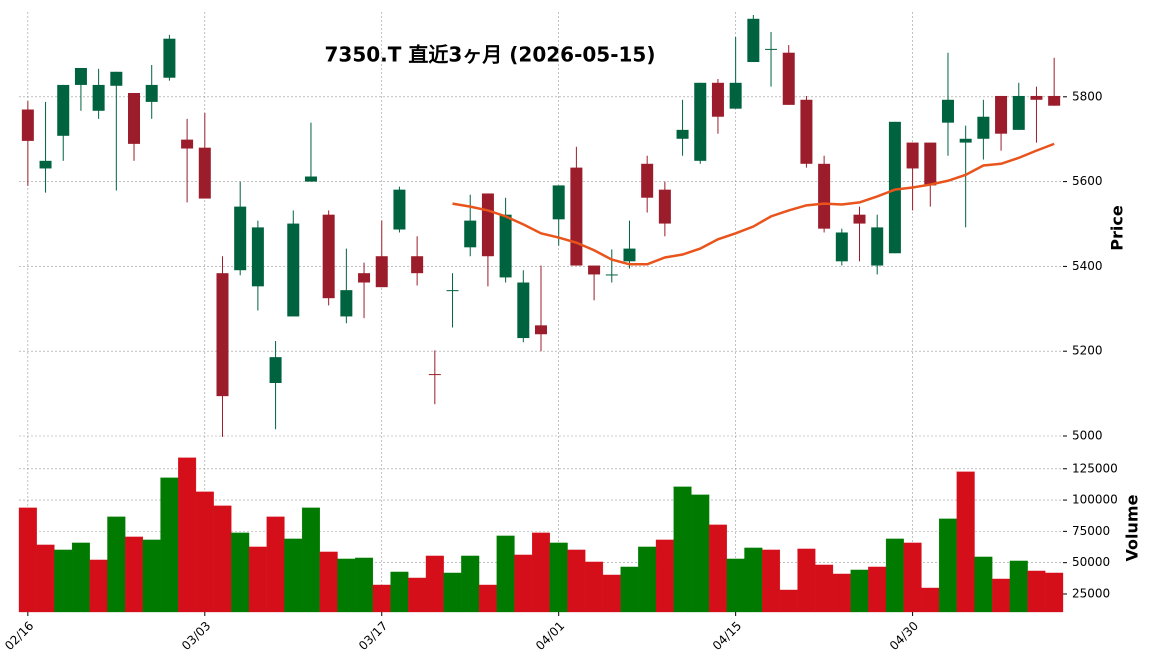 Image resolution: width=1152 pixels, height=670 pixels. Describe the element at coordinates (1095, 500) in the screenshot. I see `volume-tick-label: 100000` at that location.